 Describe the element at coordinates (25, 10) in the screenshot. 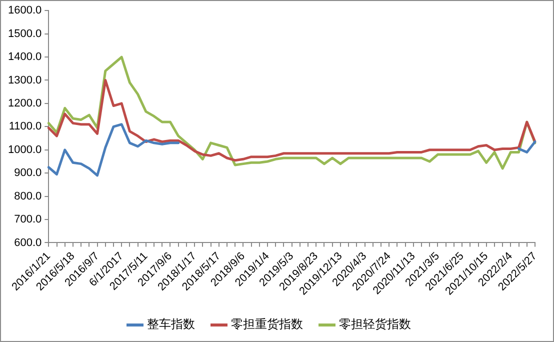

I see `y-tick-label: 1600.0` at that location.